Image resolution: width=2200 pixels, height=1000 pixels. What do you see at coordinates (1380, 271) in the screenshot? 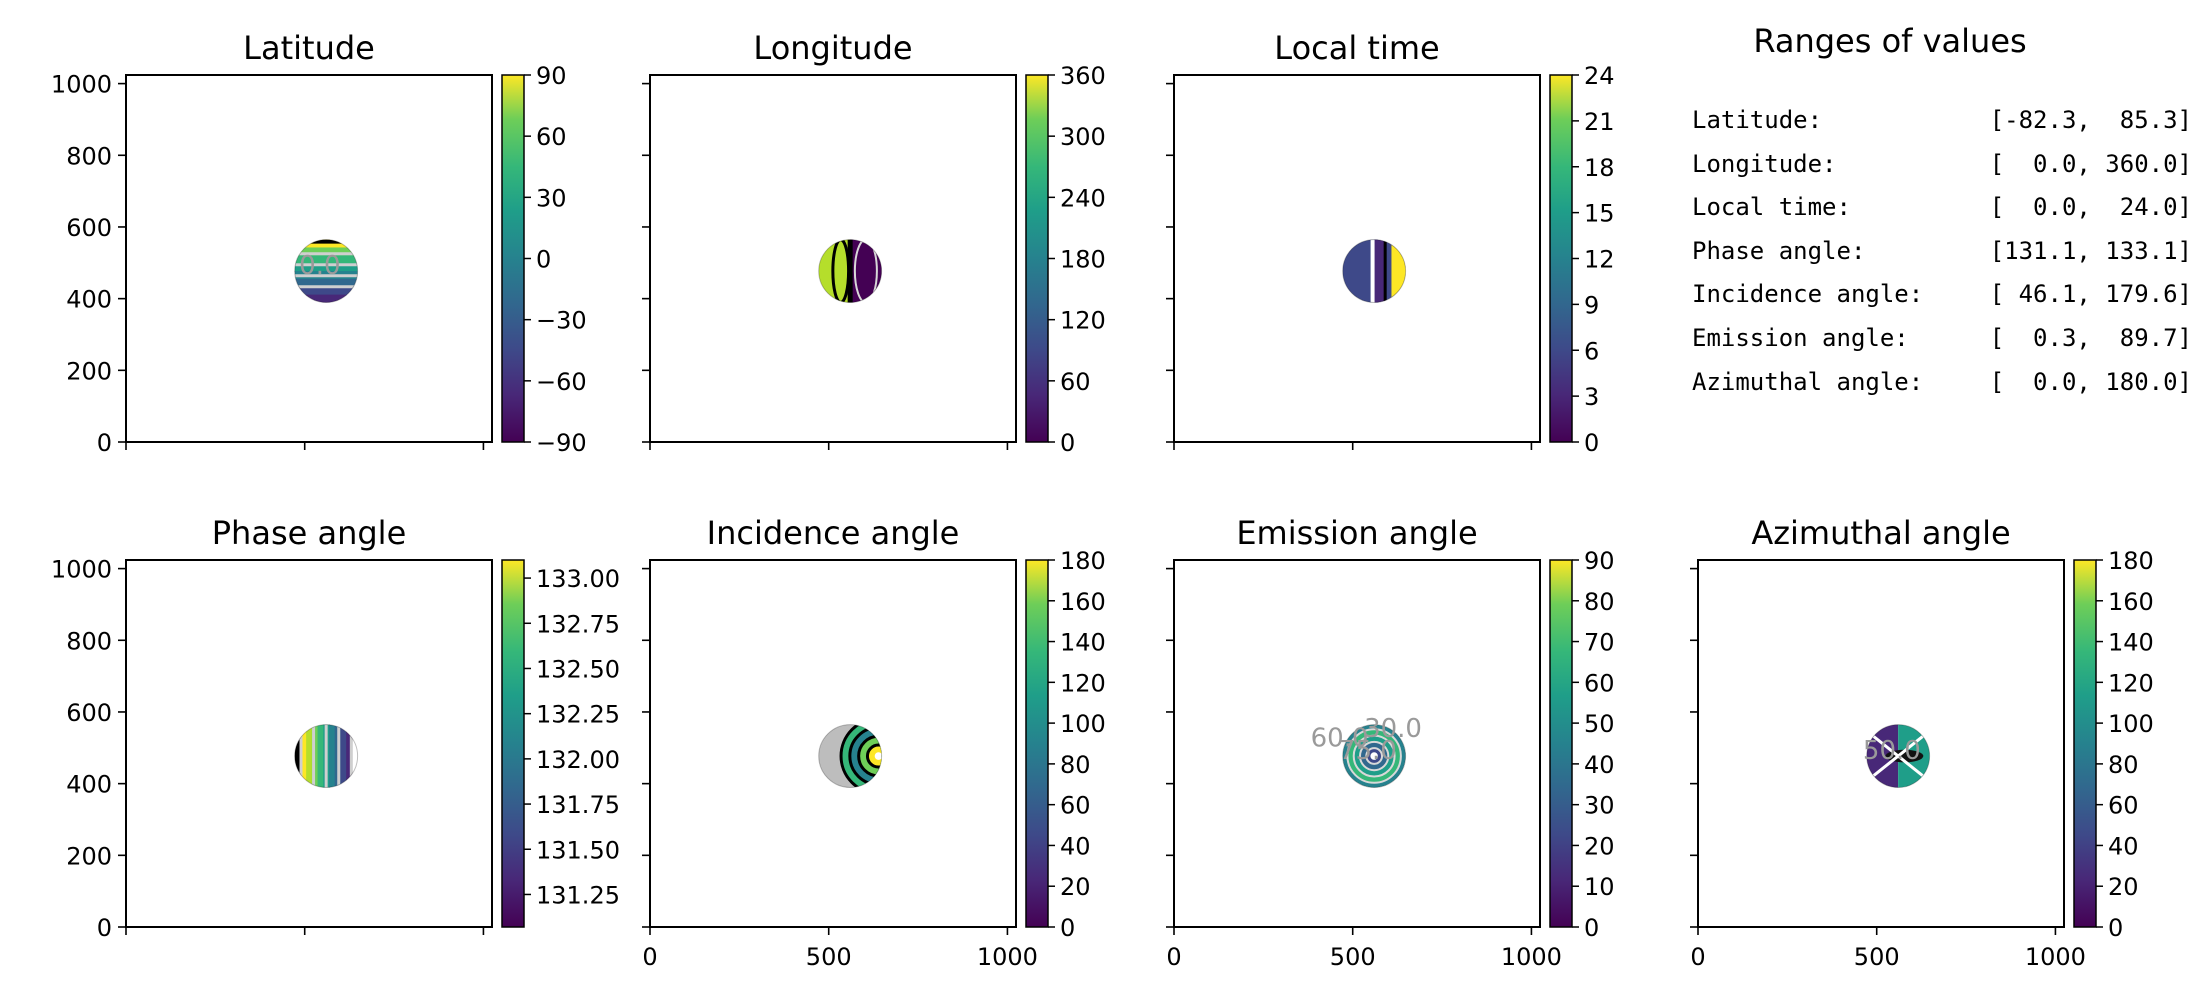
I see `disk-strip` at bounding box center [1380, 271].